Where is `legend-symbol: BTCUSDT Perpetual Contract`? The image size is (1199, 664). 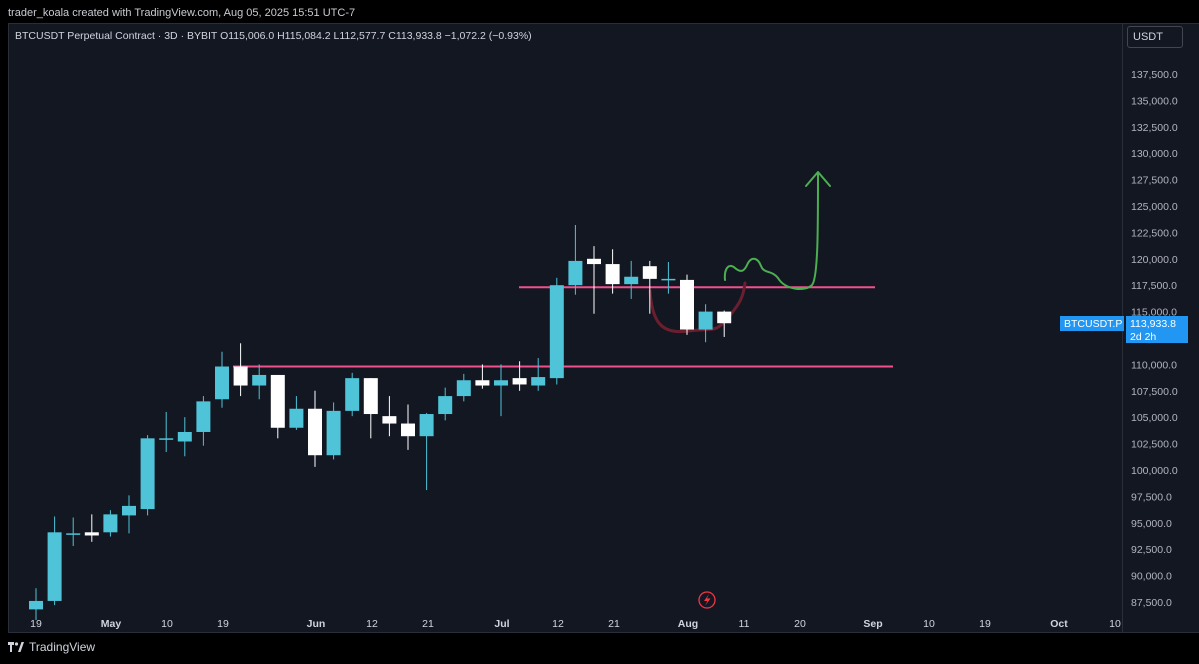
legend-symbol: BTCUSDT Perpetual Contract is located at coordinates (85, 36).